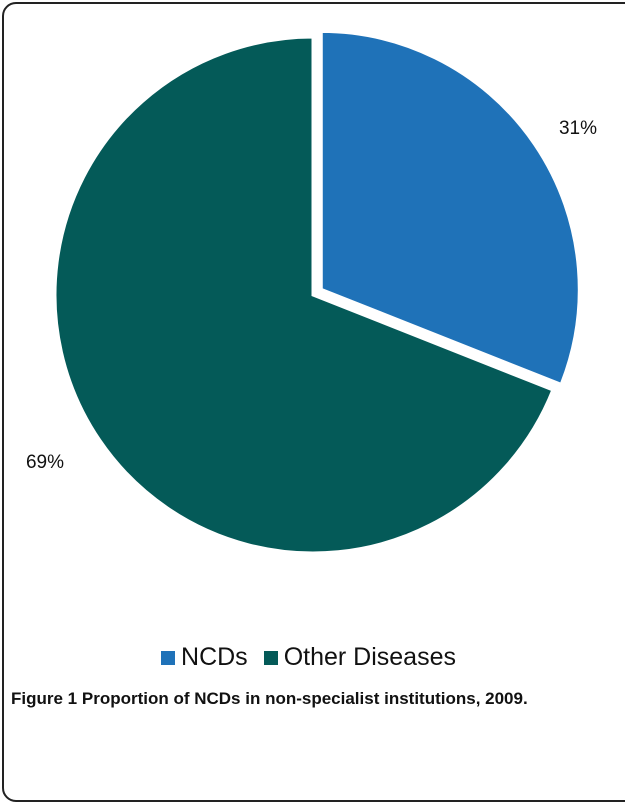 The width and height of the screenshot is (625, 802). I want to click on legend-swatch-ncds, so click(168, 657).